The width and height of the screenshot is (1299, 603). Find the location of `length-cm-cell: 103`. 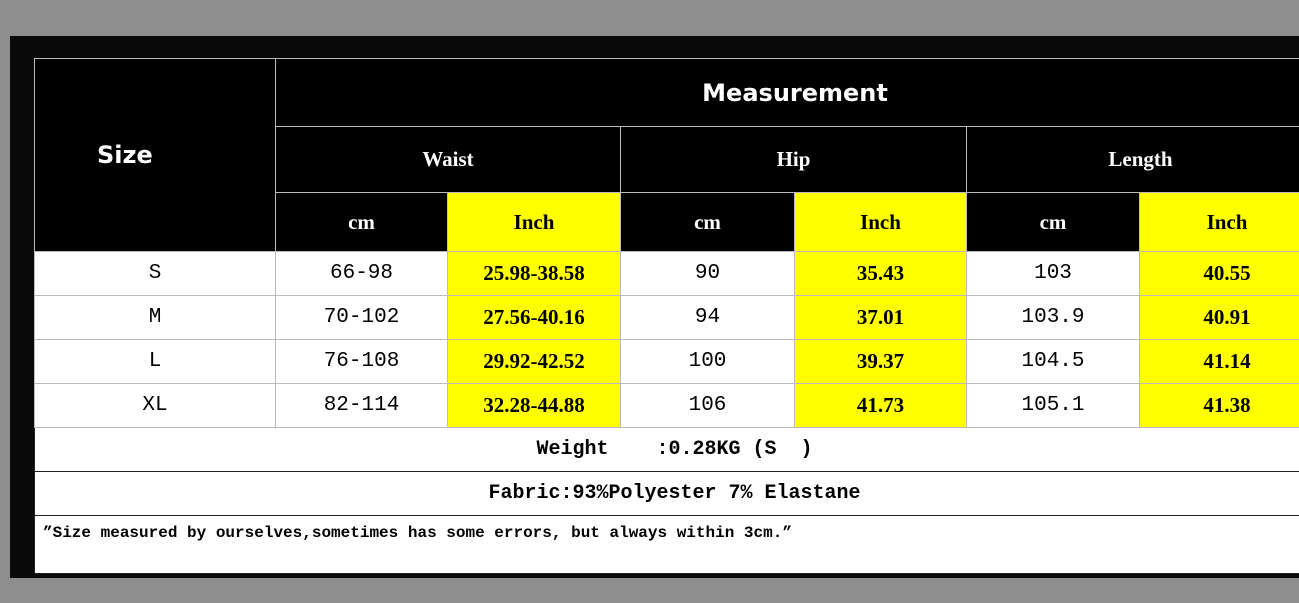

length-cm-cell: 103 is located at coordinates (1053, 273).